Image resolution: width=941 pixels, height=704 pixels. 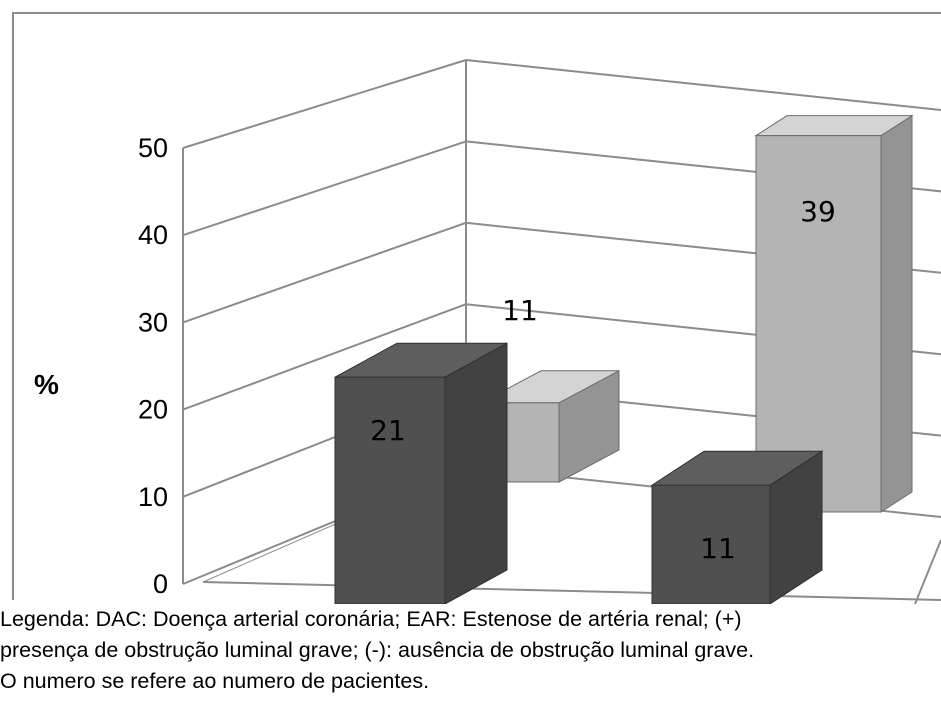 I want to click on back-gridline, so click(x=703, y=85).